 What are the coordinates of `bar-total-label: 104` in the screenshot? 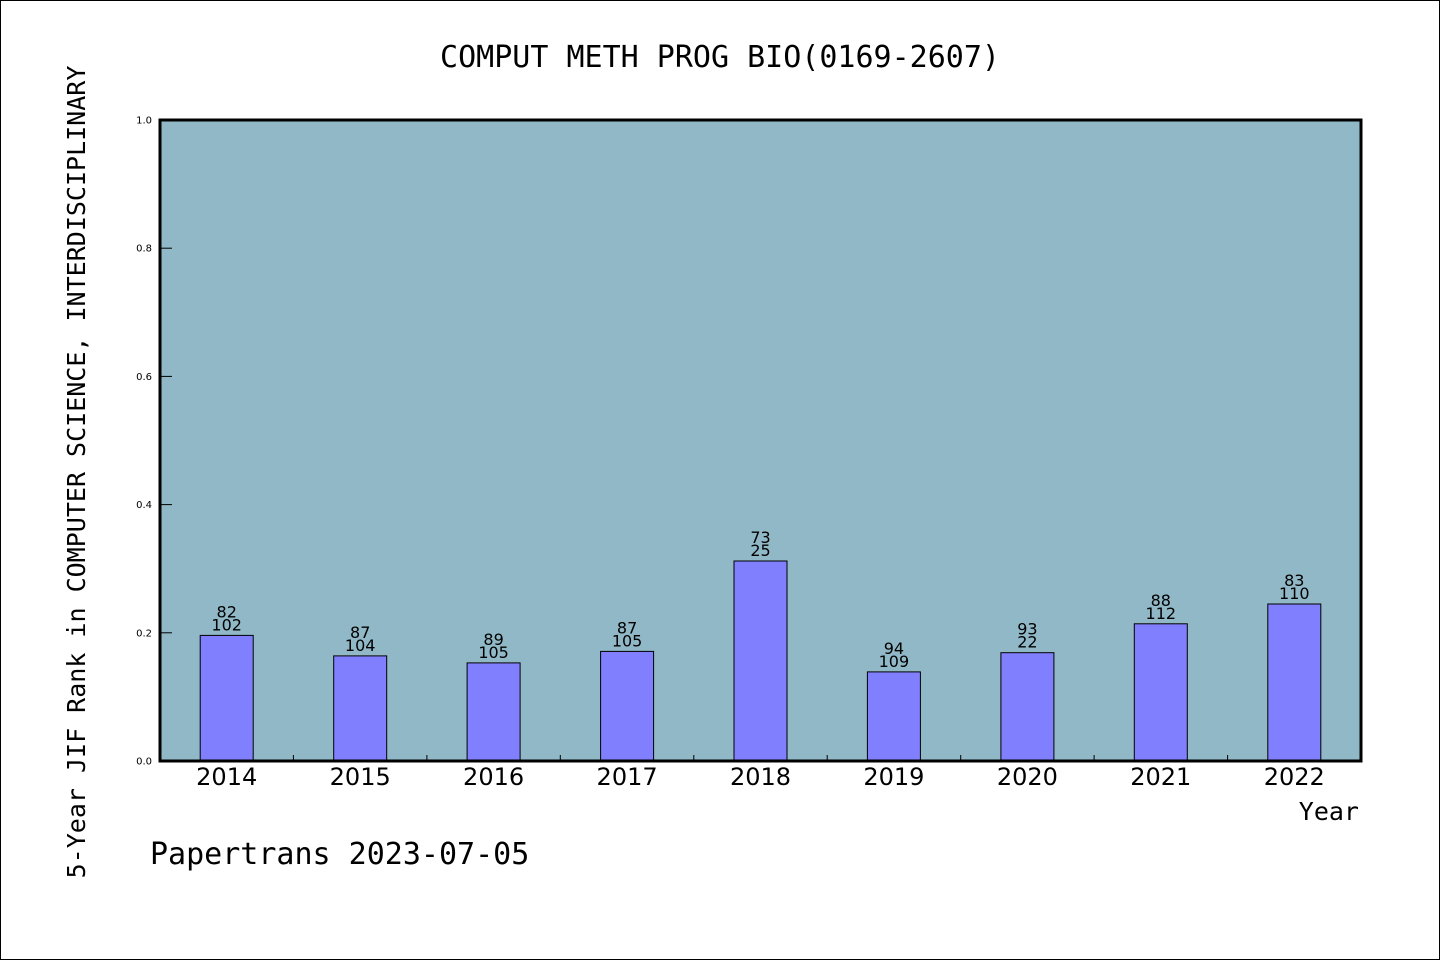 It's located at (360, 645).